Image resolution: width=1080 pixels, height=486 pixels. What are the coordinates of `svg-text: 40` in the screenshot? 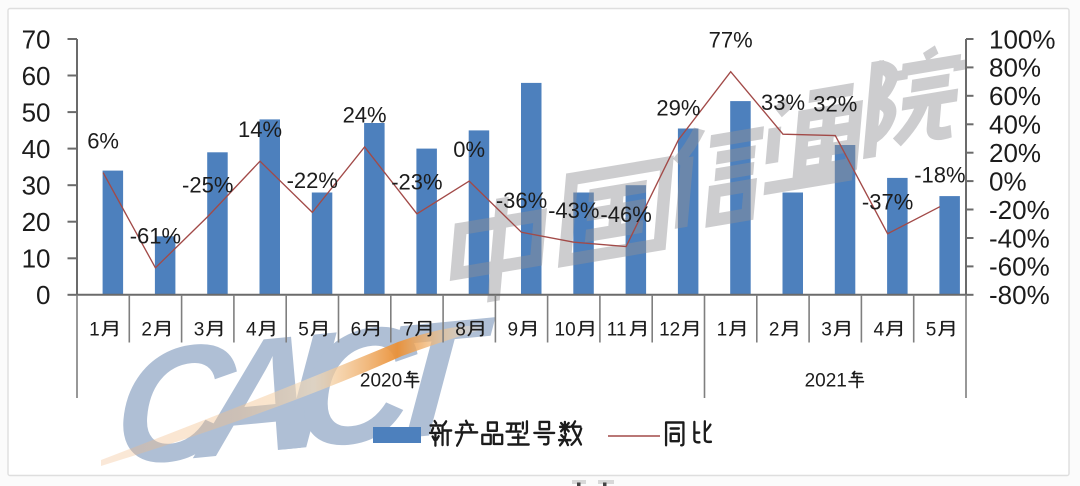 It's located at (36, 149).